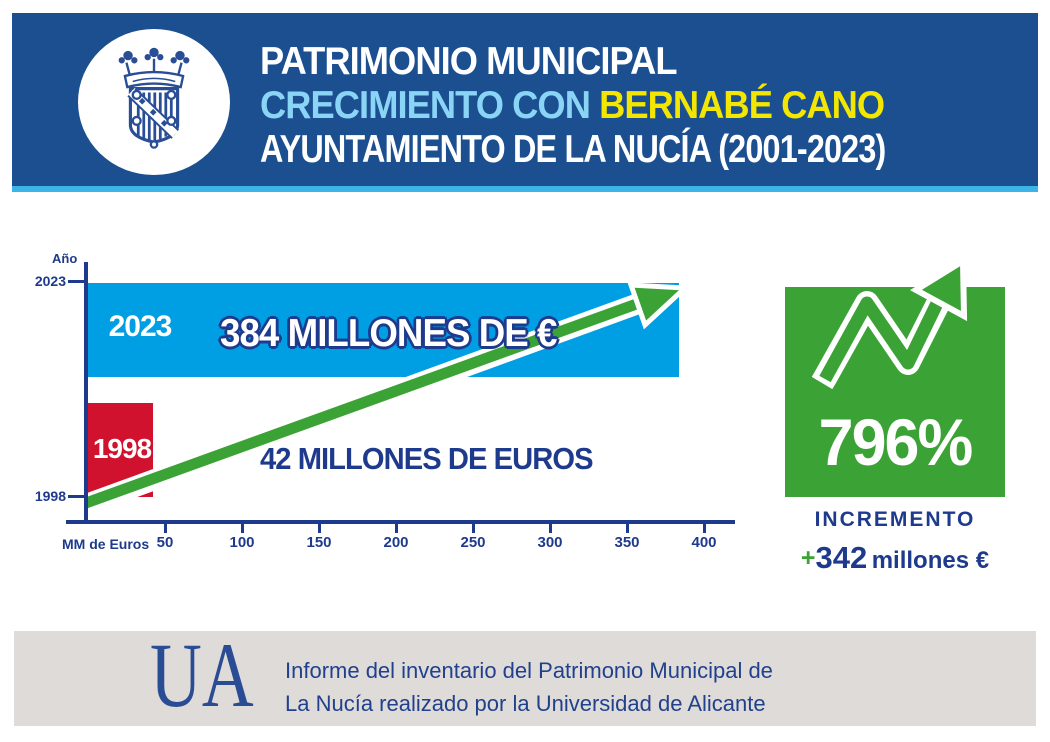 The width and height of the screenshot is (1050, 742). I want to click on increment-delta: +342 millones €, so click(895, 558).